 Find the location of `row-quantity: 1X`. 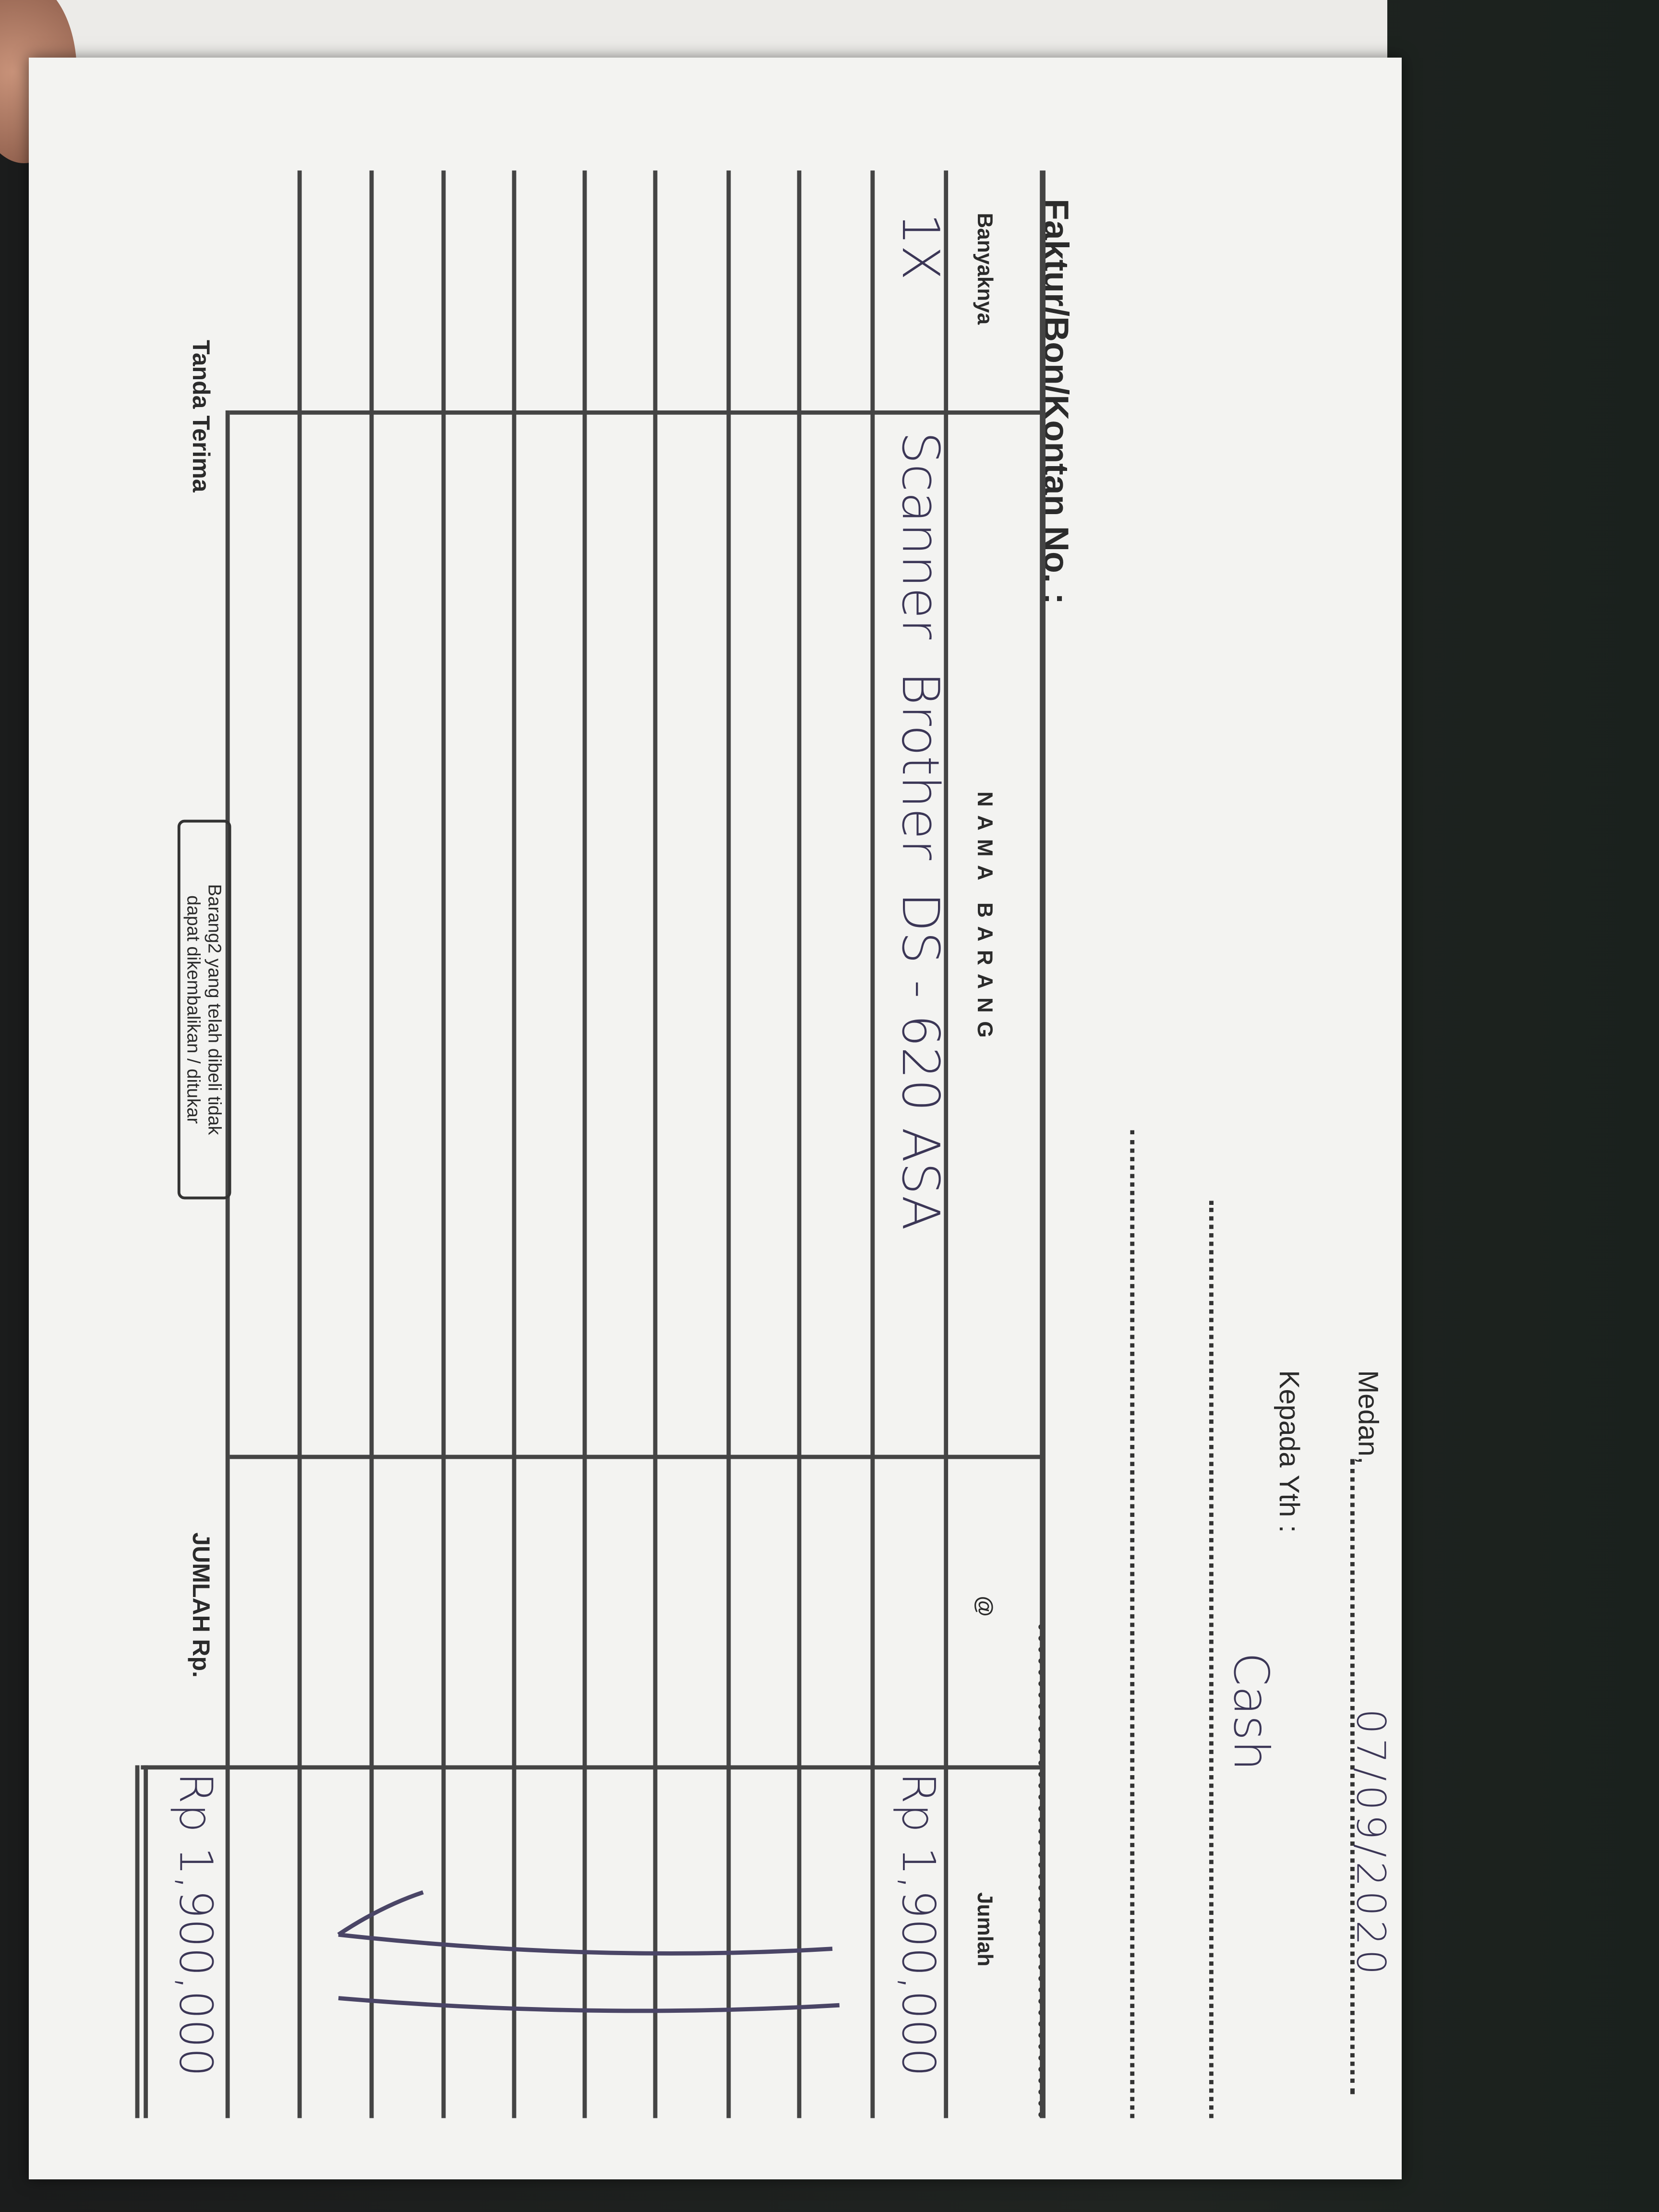

row-quantity: 1X is located at coordinates (919, 246).